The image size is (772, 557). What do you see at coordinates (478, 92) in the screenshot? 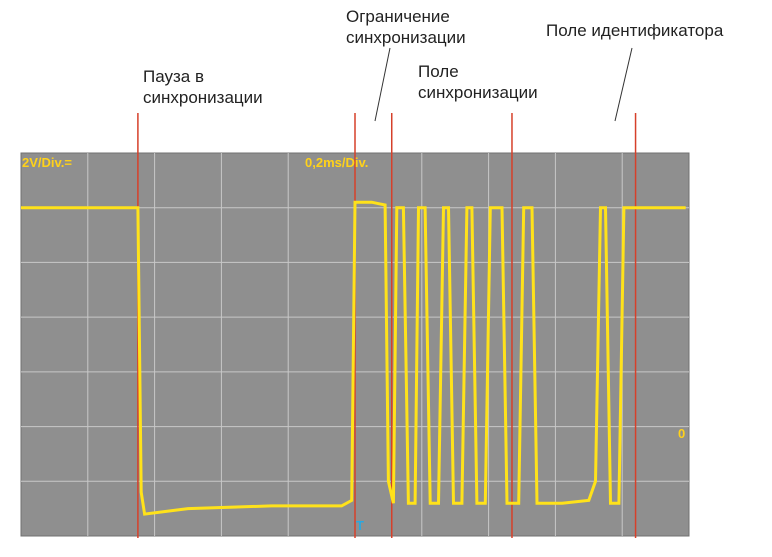
I see `label-sync-field-line2: синхронизации` at bounding box center [478, 92].